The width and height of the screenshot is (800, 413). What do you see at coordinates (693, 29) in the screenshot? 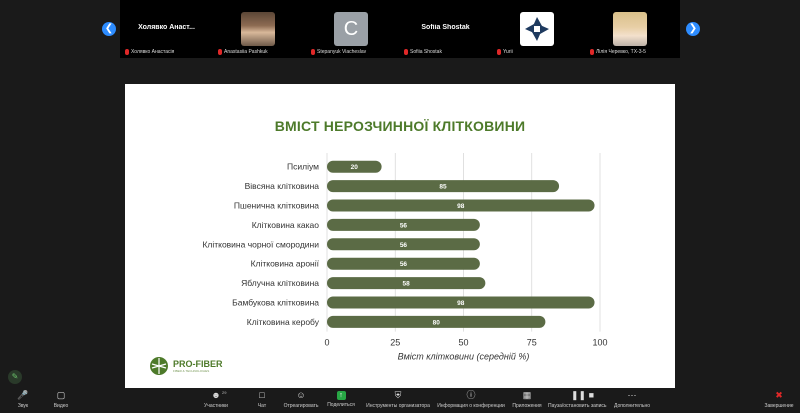
I see `gallery-next-icon: ❯` at bounding box center [693, 29].